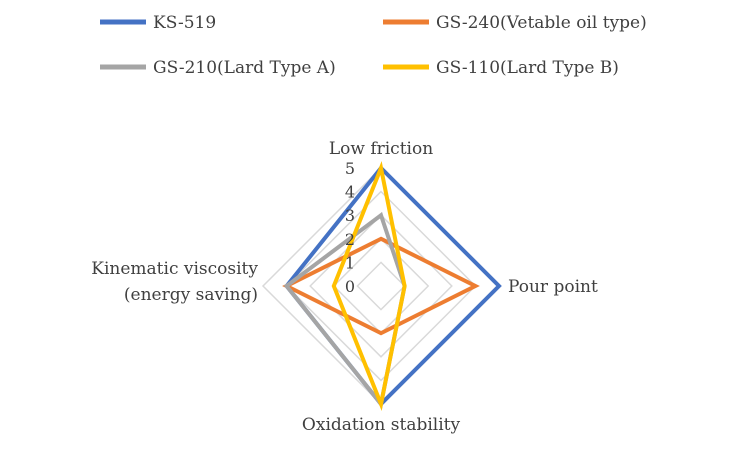 The width and height of the screenshot is (736, 455). What do you see at coordinates (350, 168) in the screenshot?
I see `tick-label-5: 5` at bounding box center [350, 168].